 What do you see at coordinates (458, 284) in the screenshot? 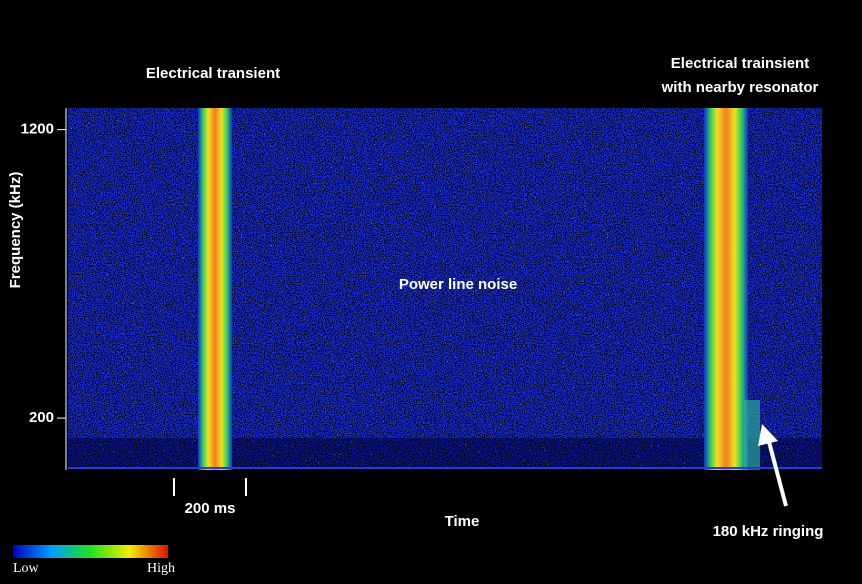
I see `annotation: Power line noise` at bounding box center [458, 284].